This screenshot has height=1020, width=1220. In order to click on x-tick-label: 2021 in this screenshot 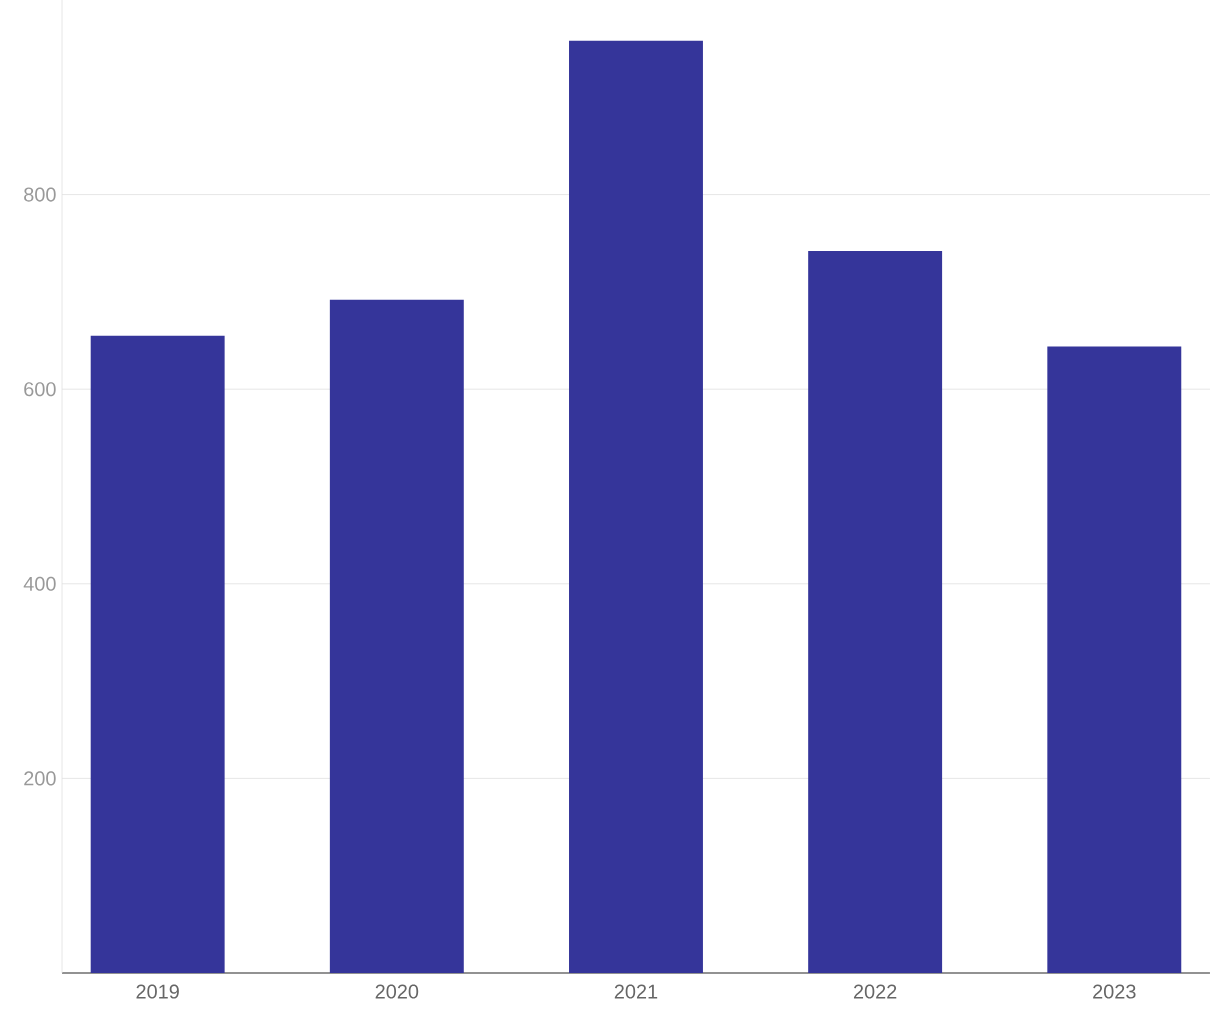, I will do `click(636, 991)`.